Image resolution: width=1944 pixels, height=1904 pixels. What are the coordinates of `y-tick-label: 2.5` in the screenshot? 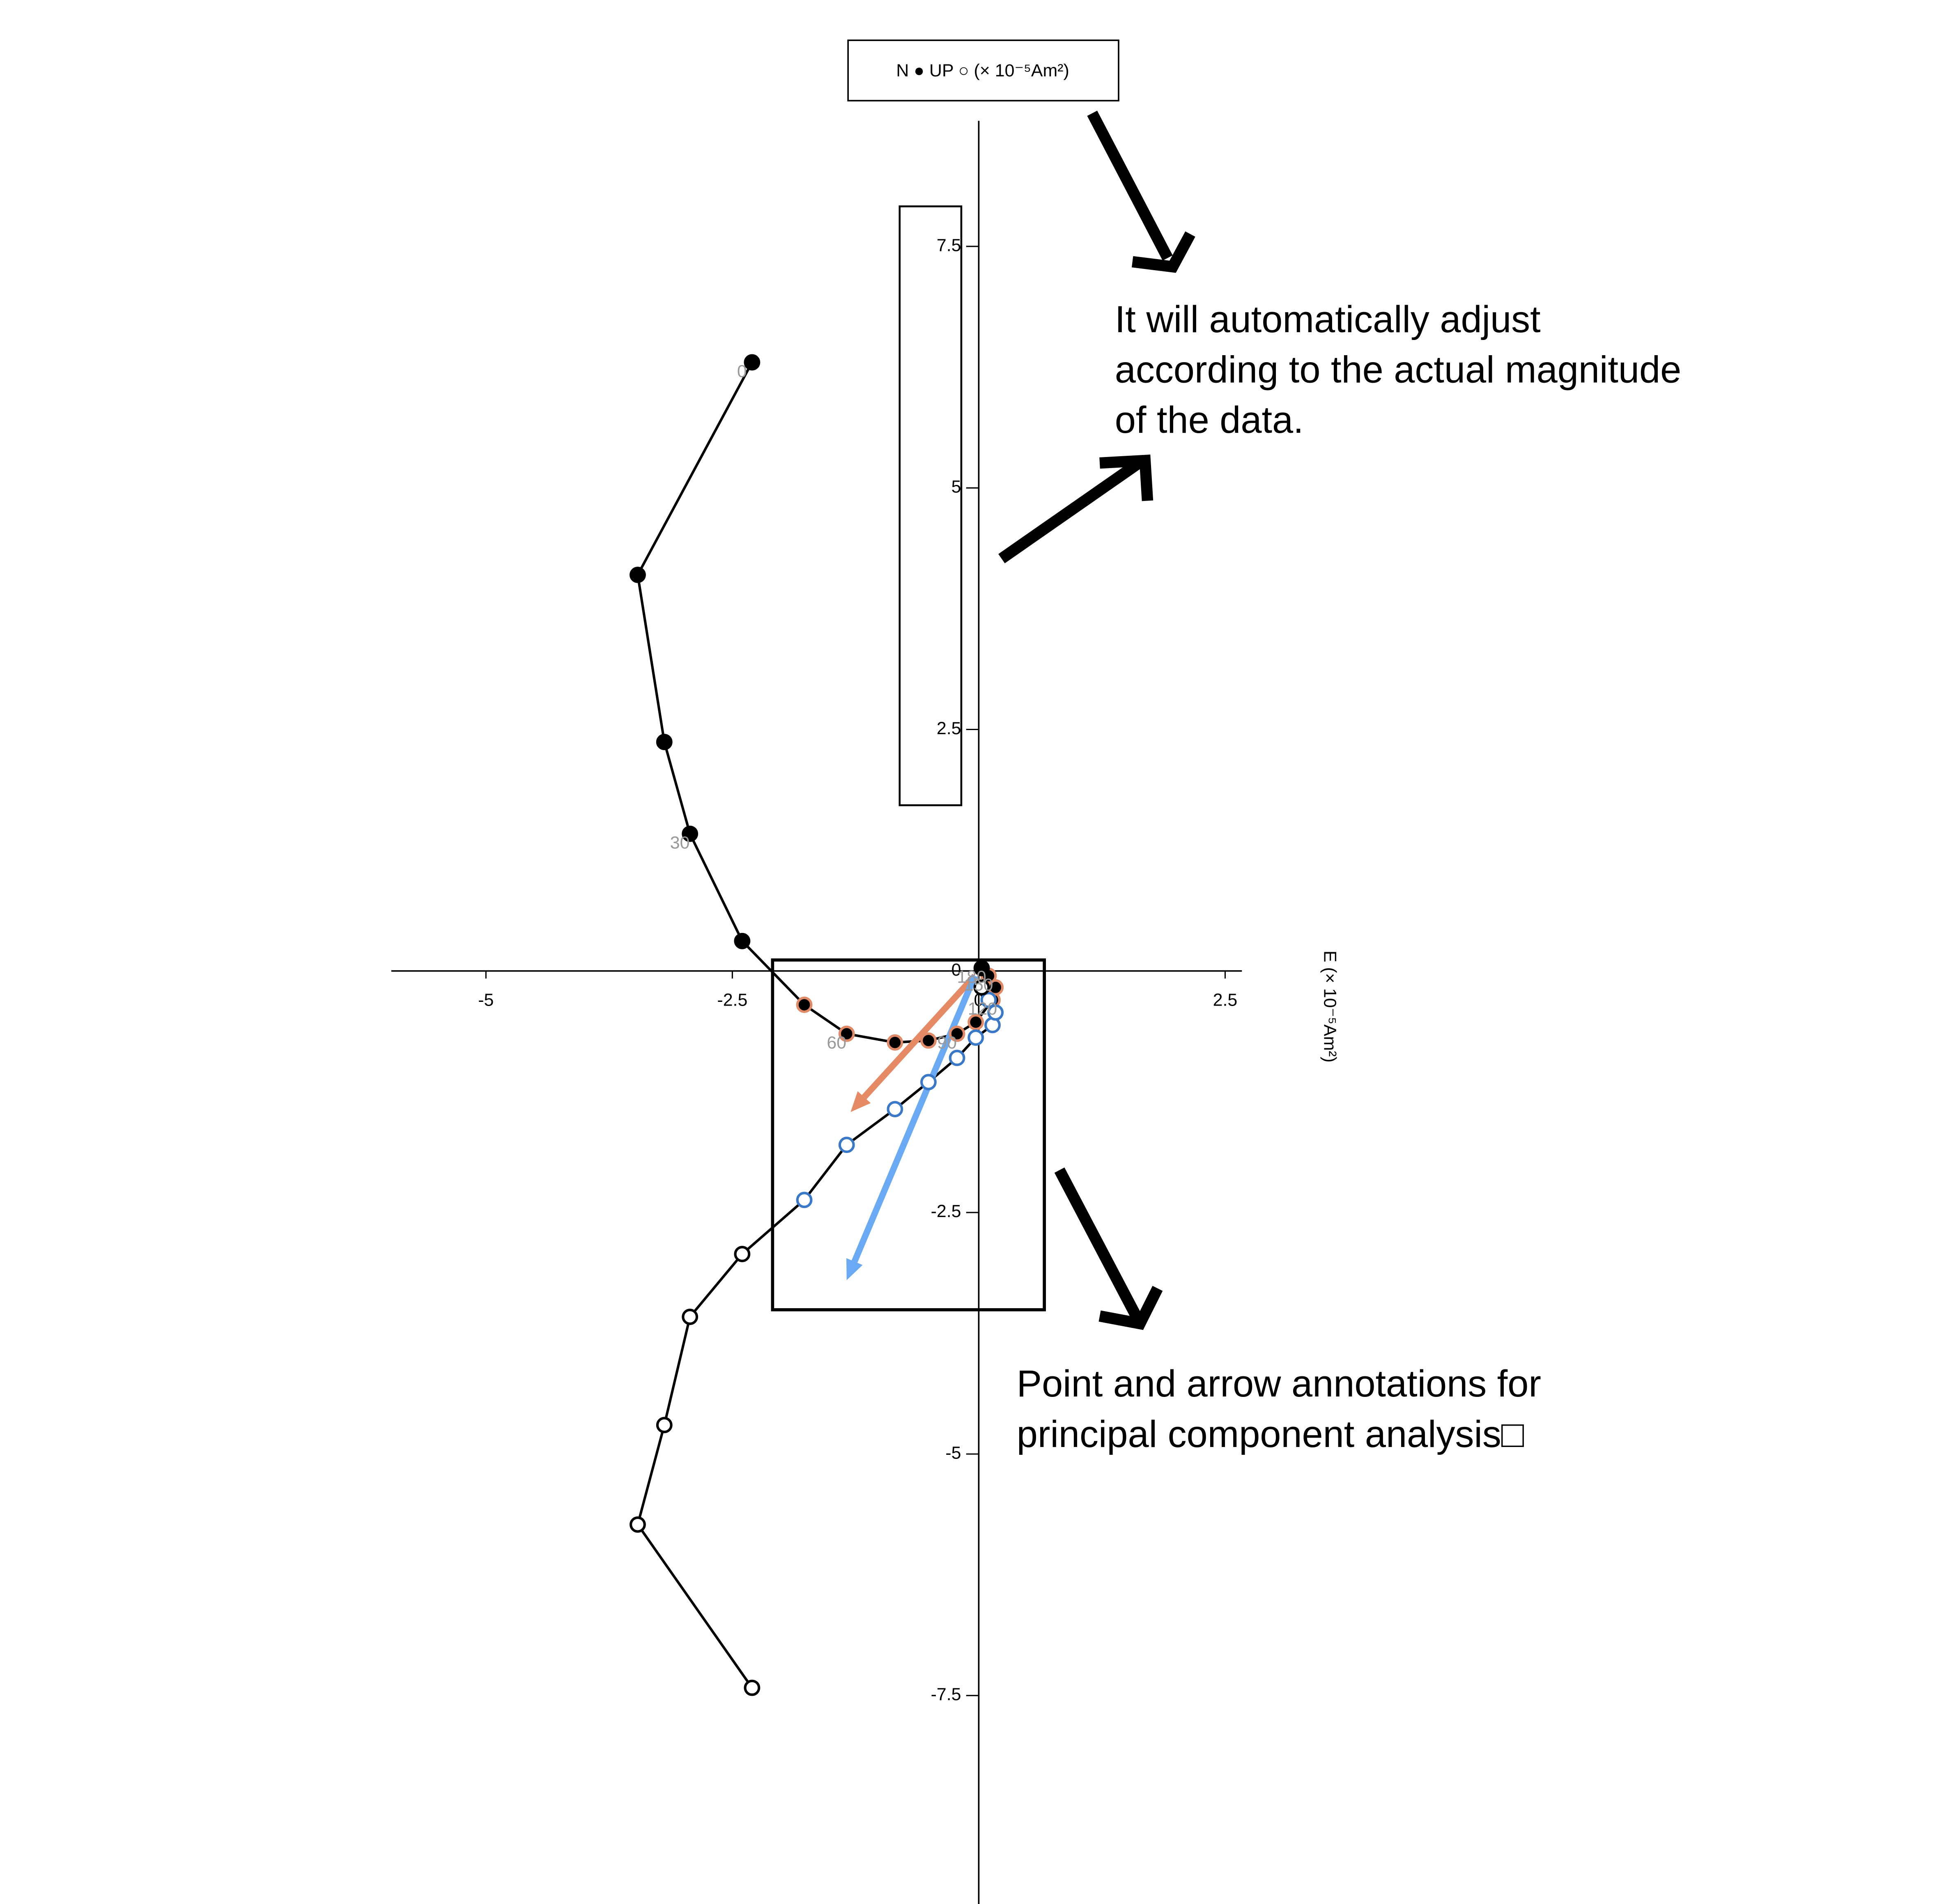 It's located at (949, 729).